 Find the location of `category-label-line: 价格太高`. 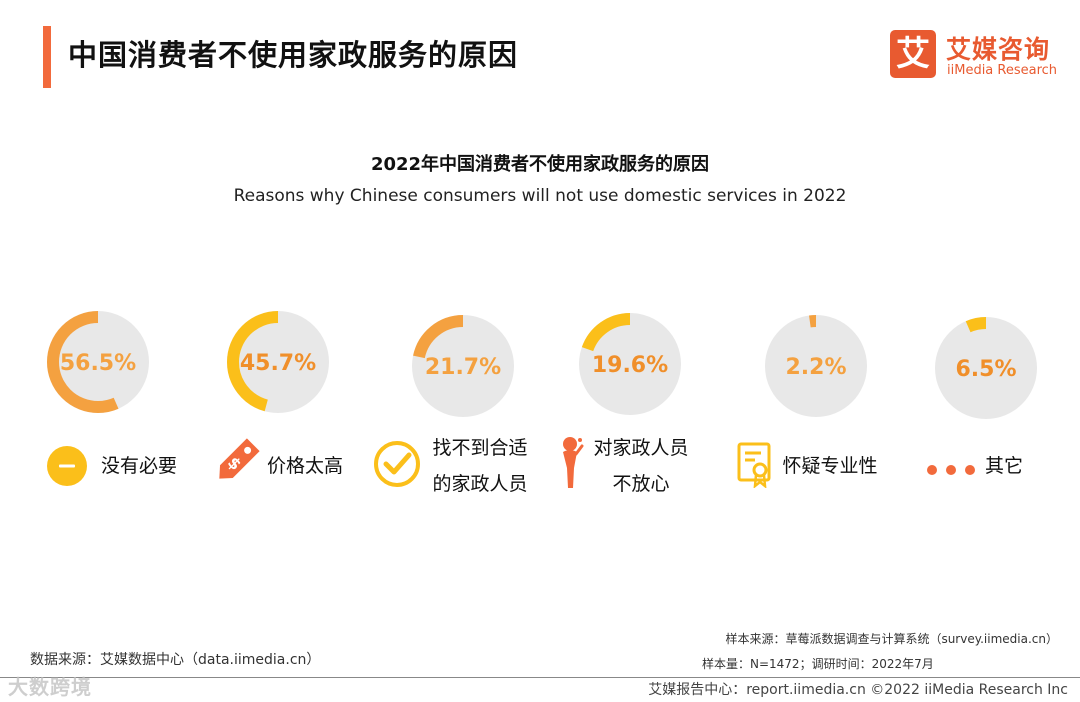

category-label-line: 价格太高 is located at coordinates (304, 466).